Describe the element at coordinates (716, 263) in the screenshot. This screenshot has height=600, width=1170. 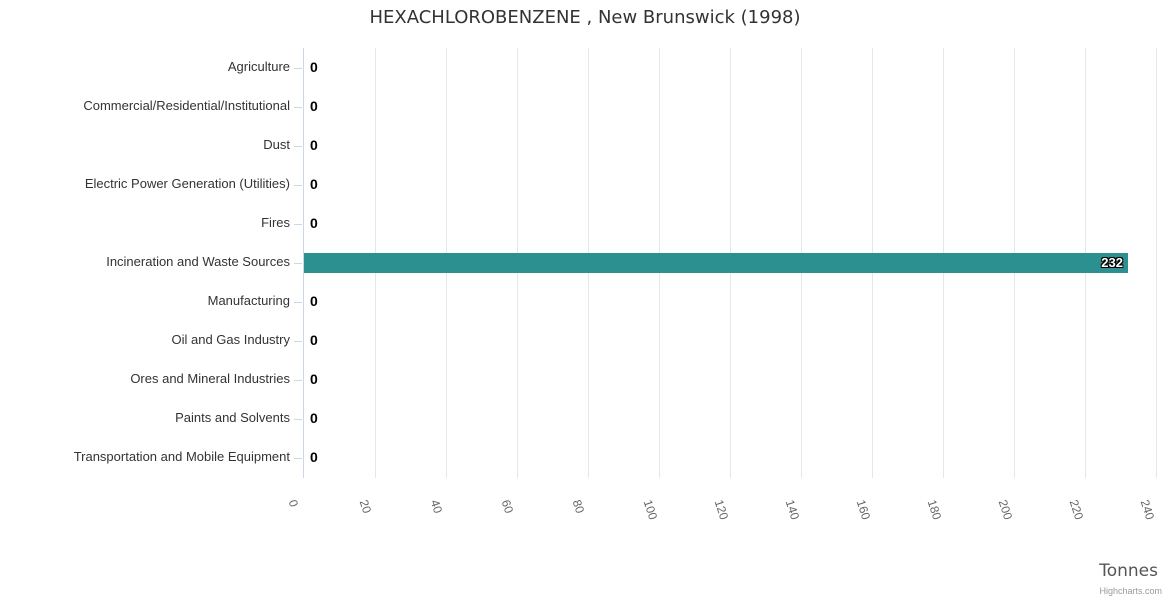
I see `bar: 232` at that location.